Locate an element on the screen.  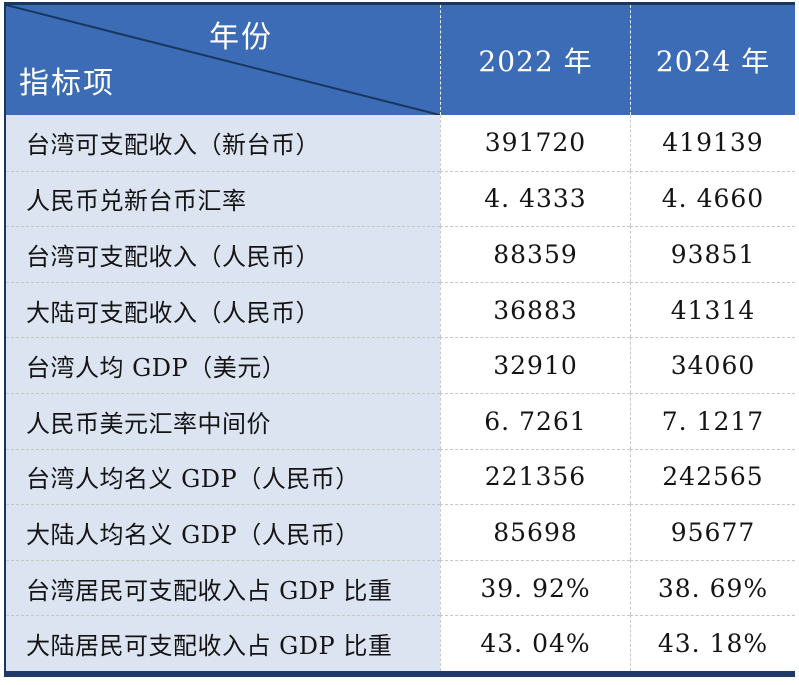
table-row: 人民币兑新台币汇率 4. 4333 4. 4660 is located at coordinates (400, 198).